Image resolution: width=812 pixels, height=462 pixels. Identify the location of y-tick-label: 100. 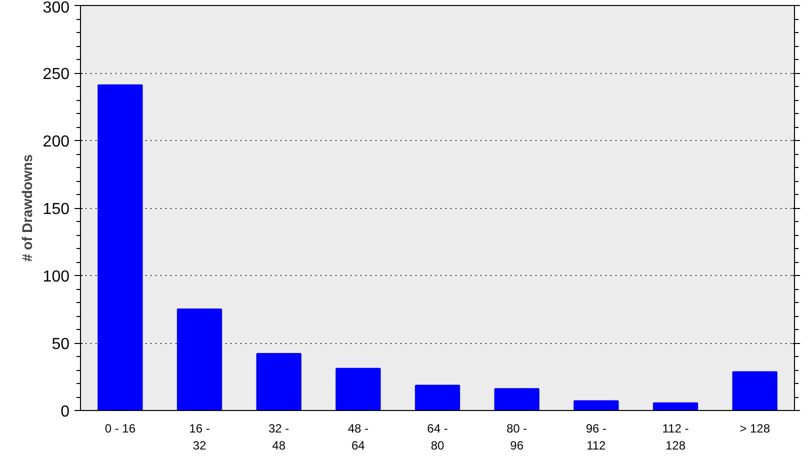
(56, 277).